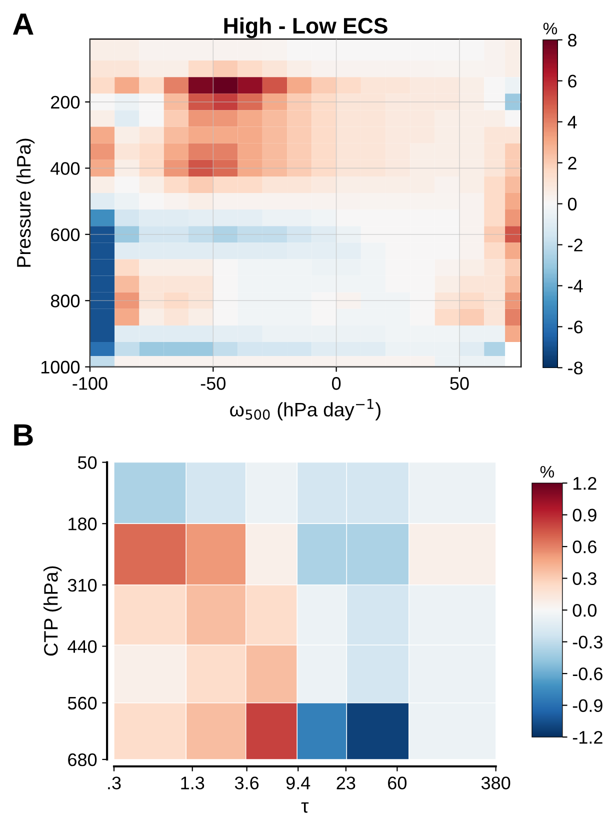  What do you see at coordinates (572, 204) in the screenshot?
I see `color-bar-label: 0` at bounding box center [572, 204].